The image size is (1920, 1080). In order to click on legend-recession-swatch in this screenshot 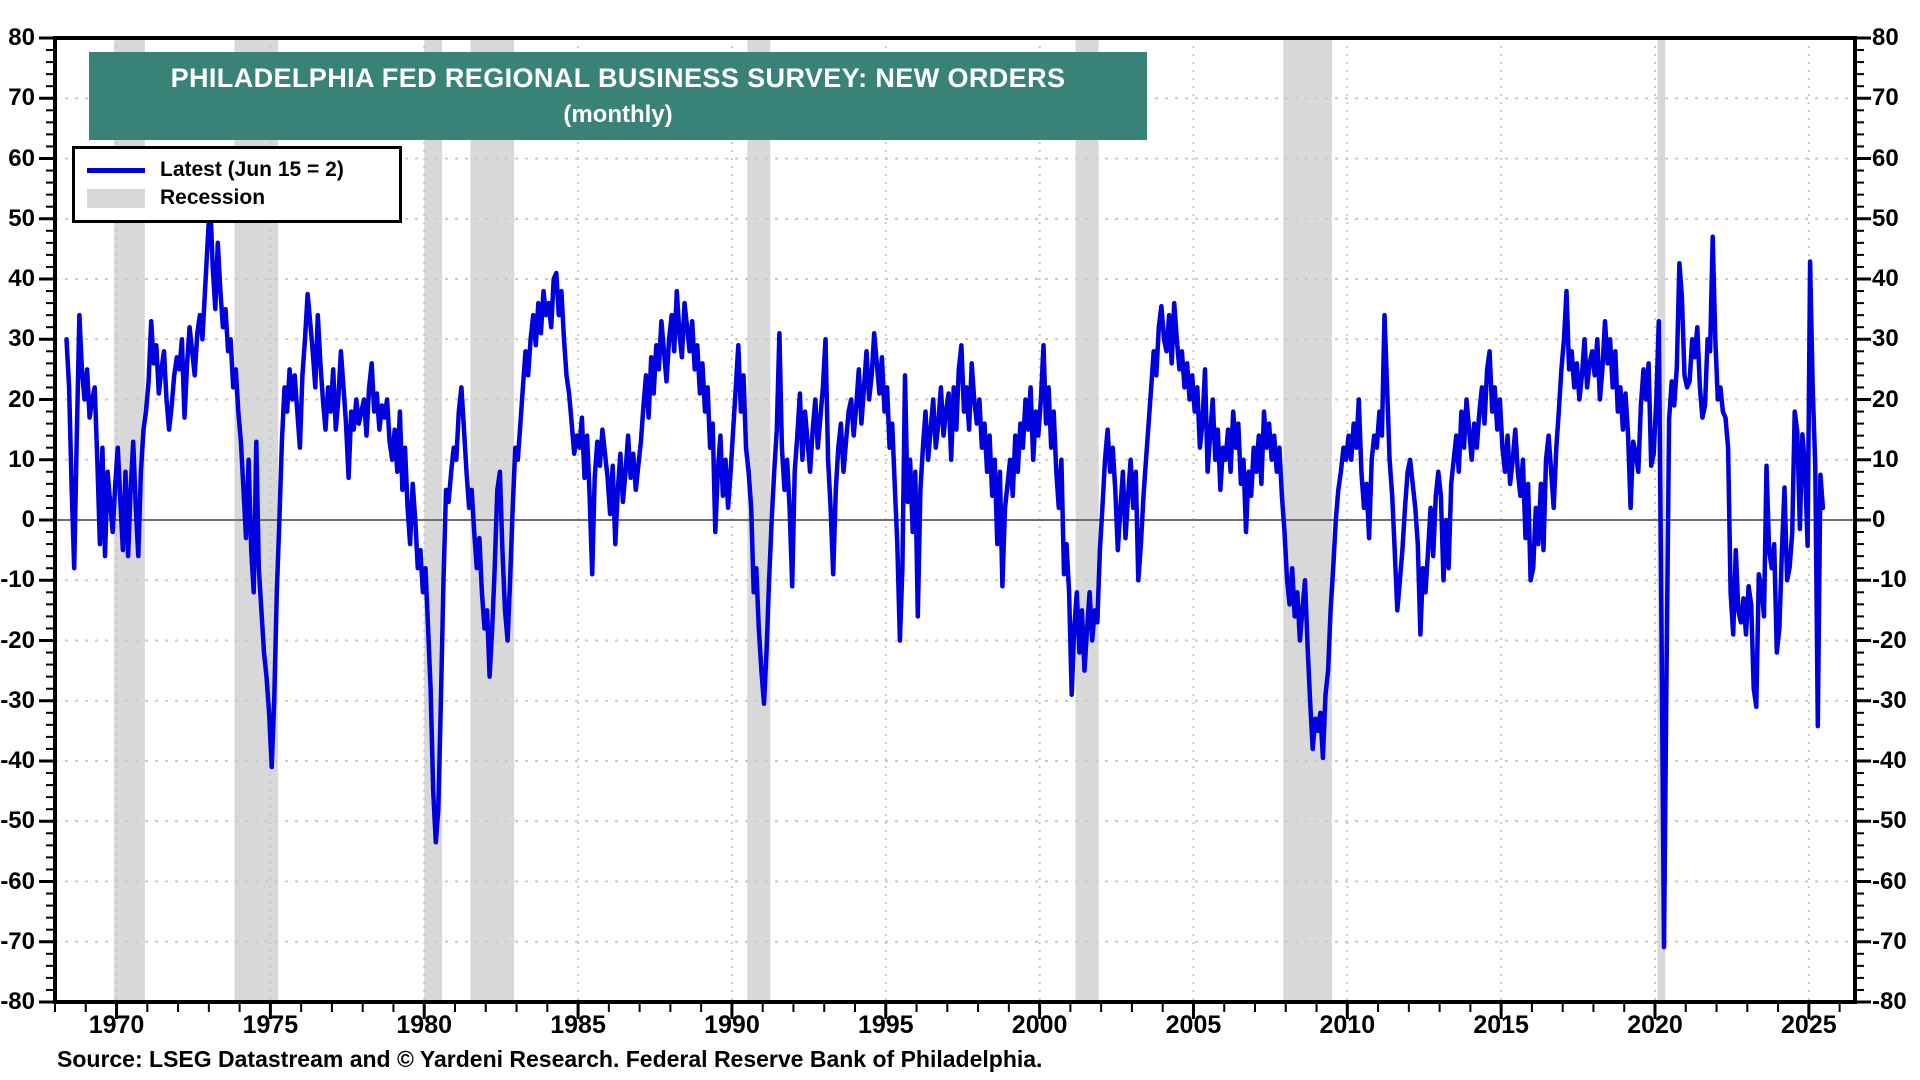, I will do `click(116, 198)`.